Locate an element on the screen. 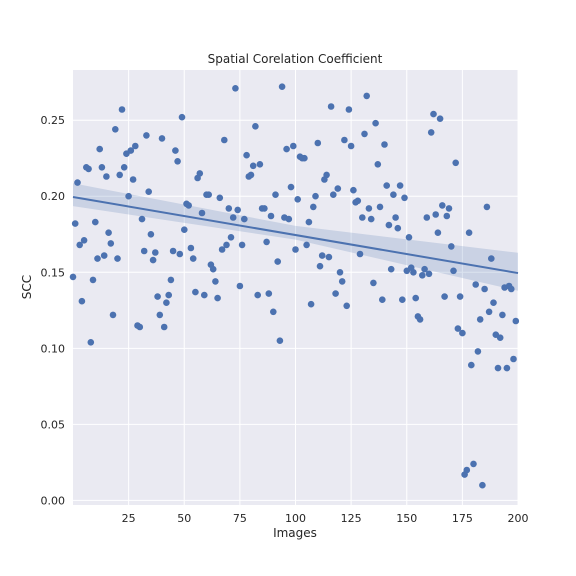 This screenshot has height=576, width=576. y-tick-label: 0.20 is located at coordinates (53, 196).